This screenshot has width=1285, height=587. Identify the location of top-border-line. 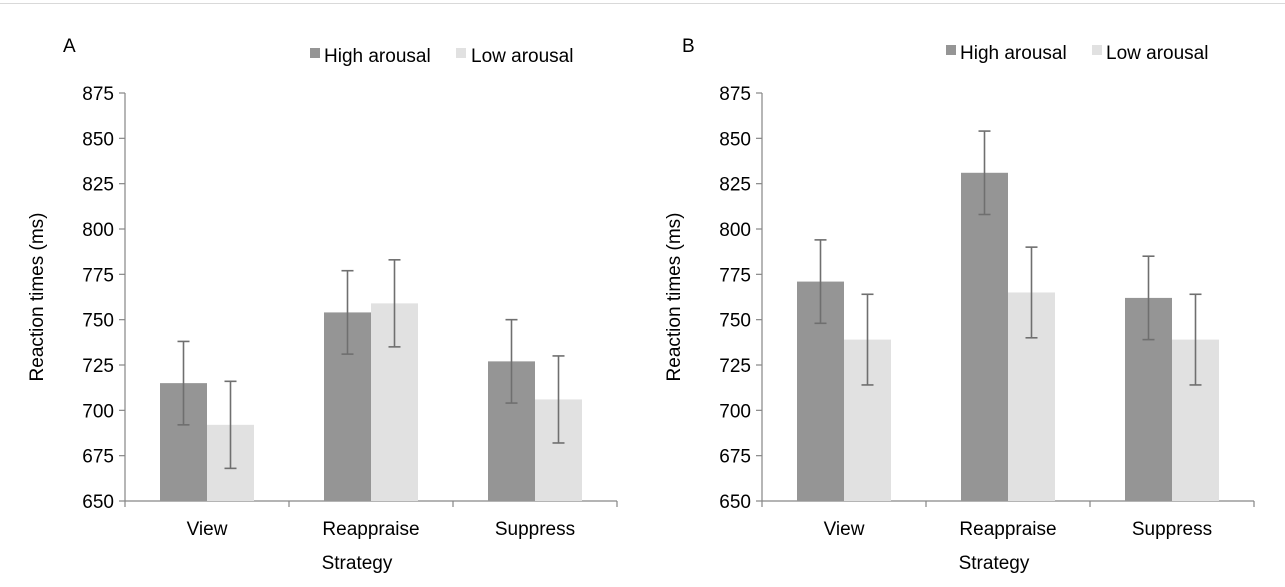
(642, 3).